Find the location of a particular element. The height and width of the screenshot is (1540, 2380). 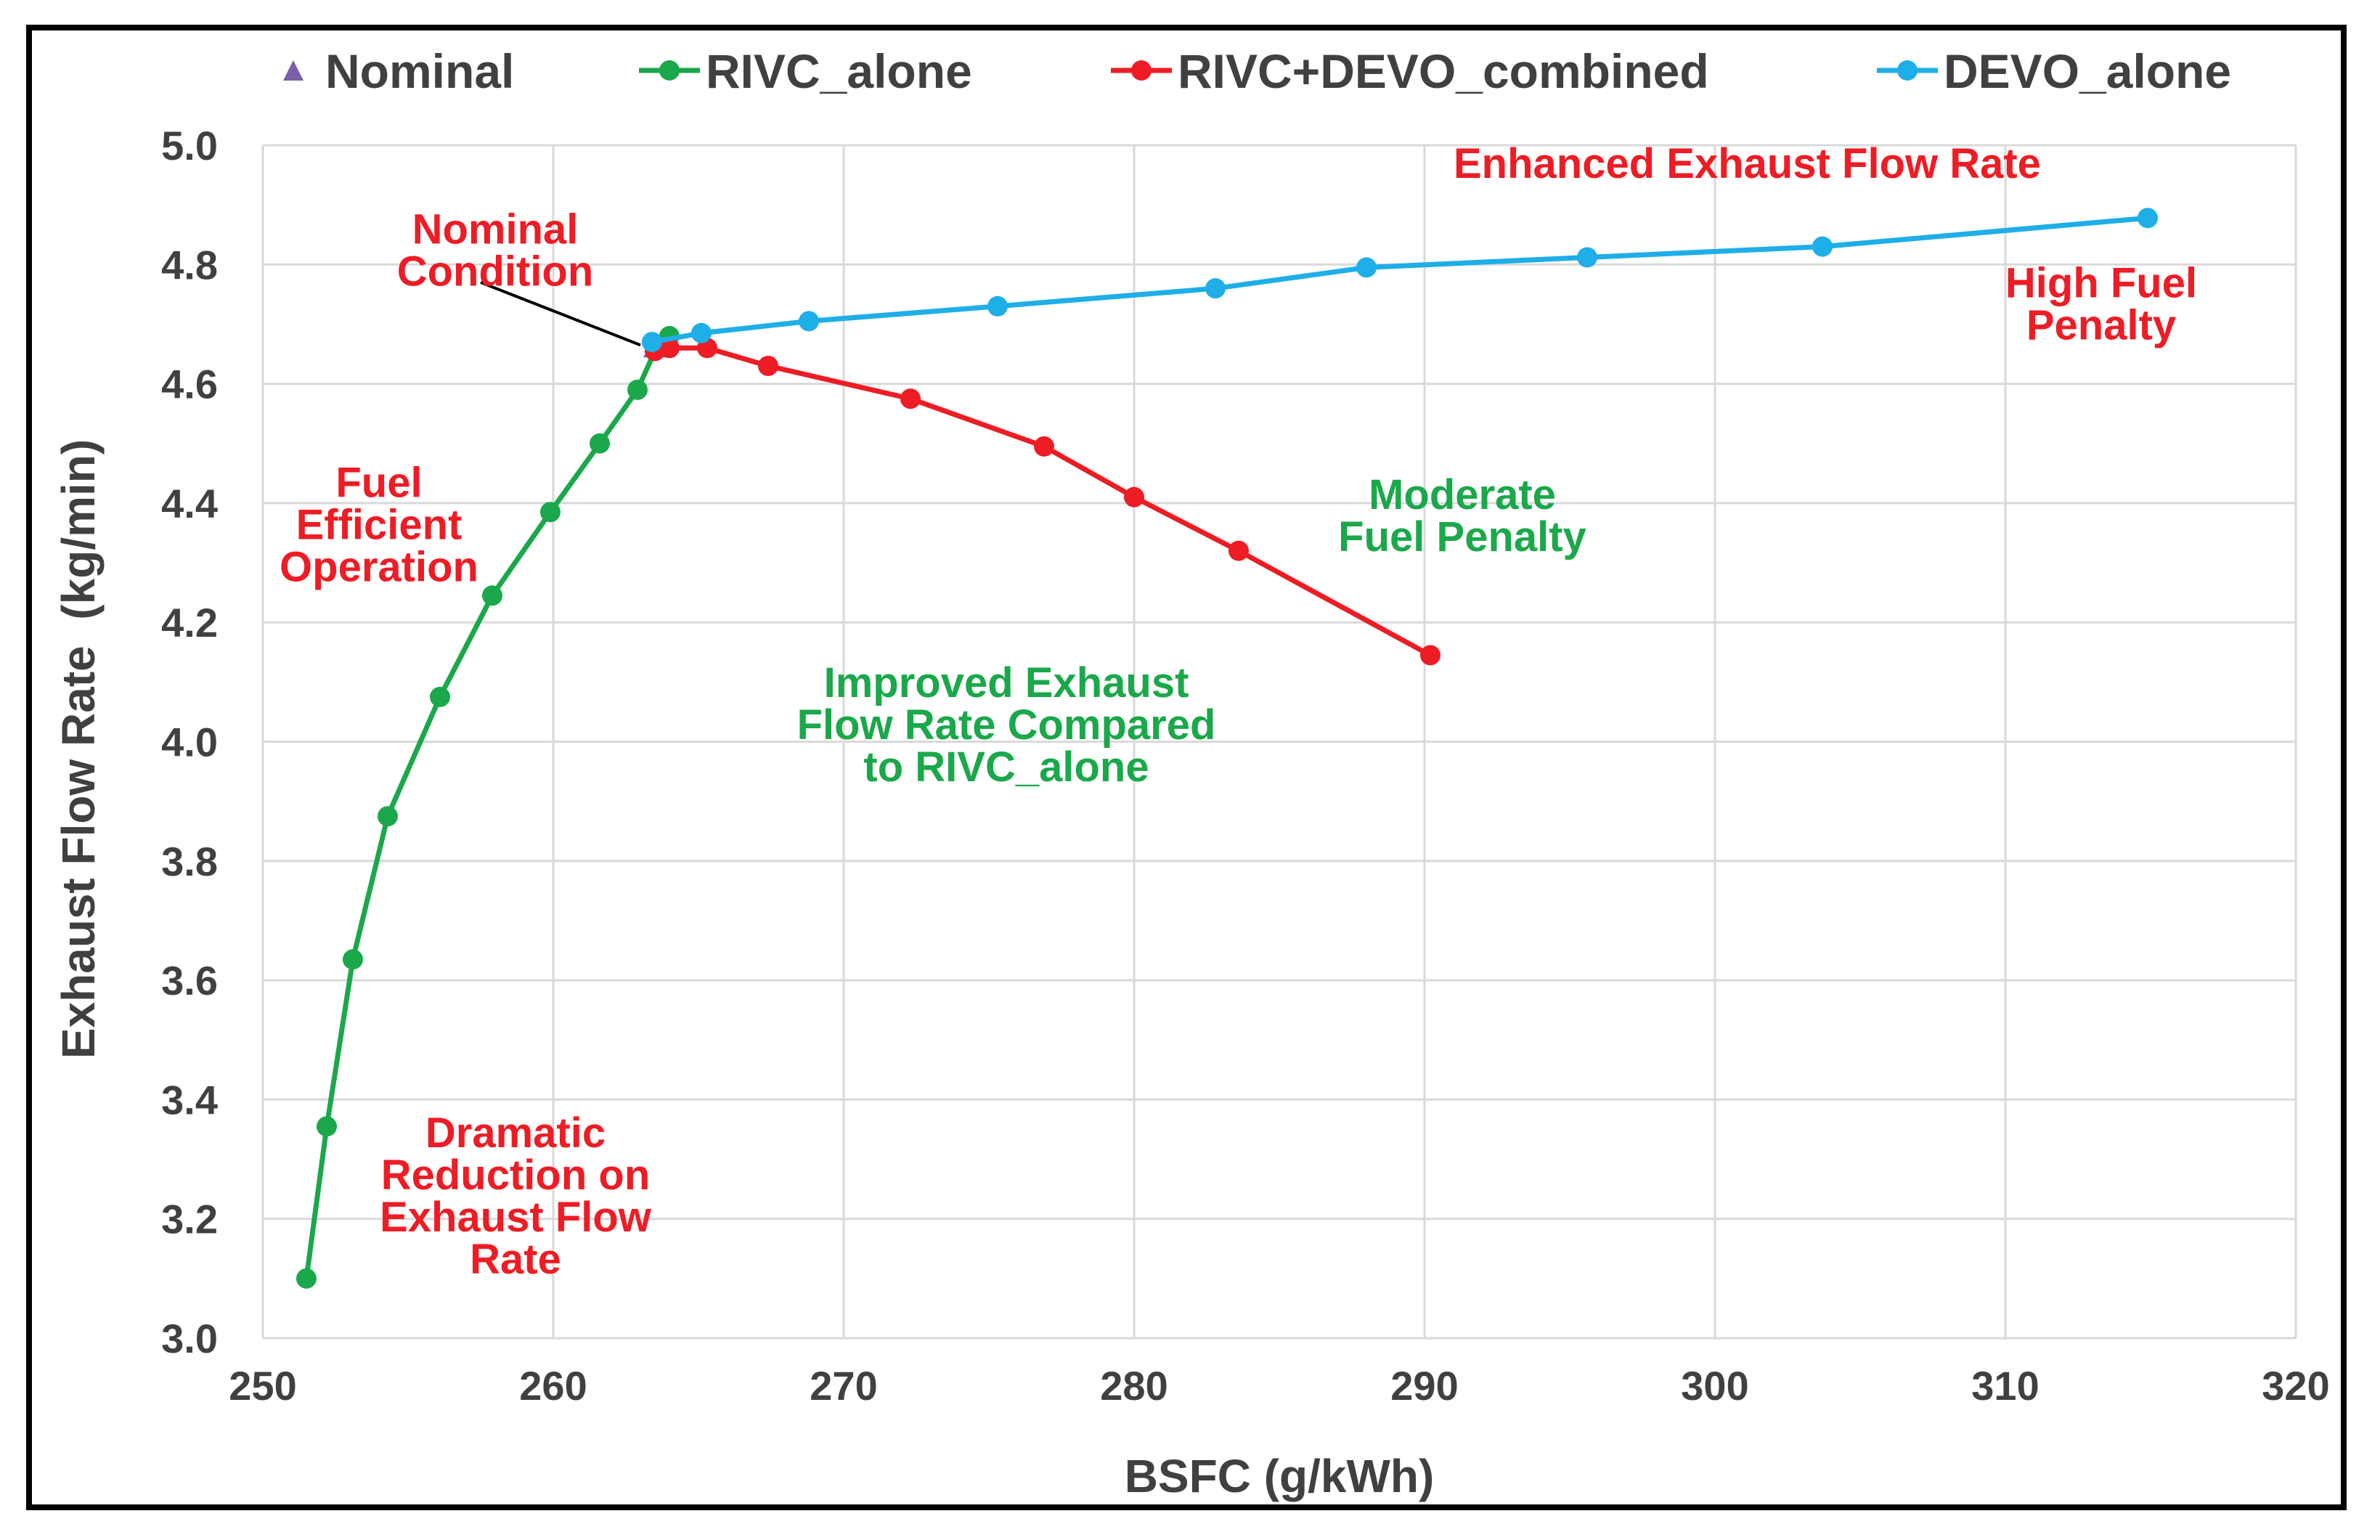

y-tick-label: 3.6 is located at coordinates (190, 980).